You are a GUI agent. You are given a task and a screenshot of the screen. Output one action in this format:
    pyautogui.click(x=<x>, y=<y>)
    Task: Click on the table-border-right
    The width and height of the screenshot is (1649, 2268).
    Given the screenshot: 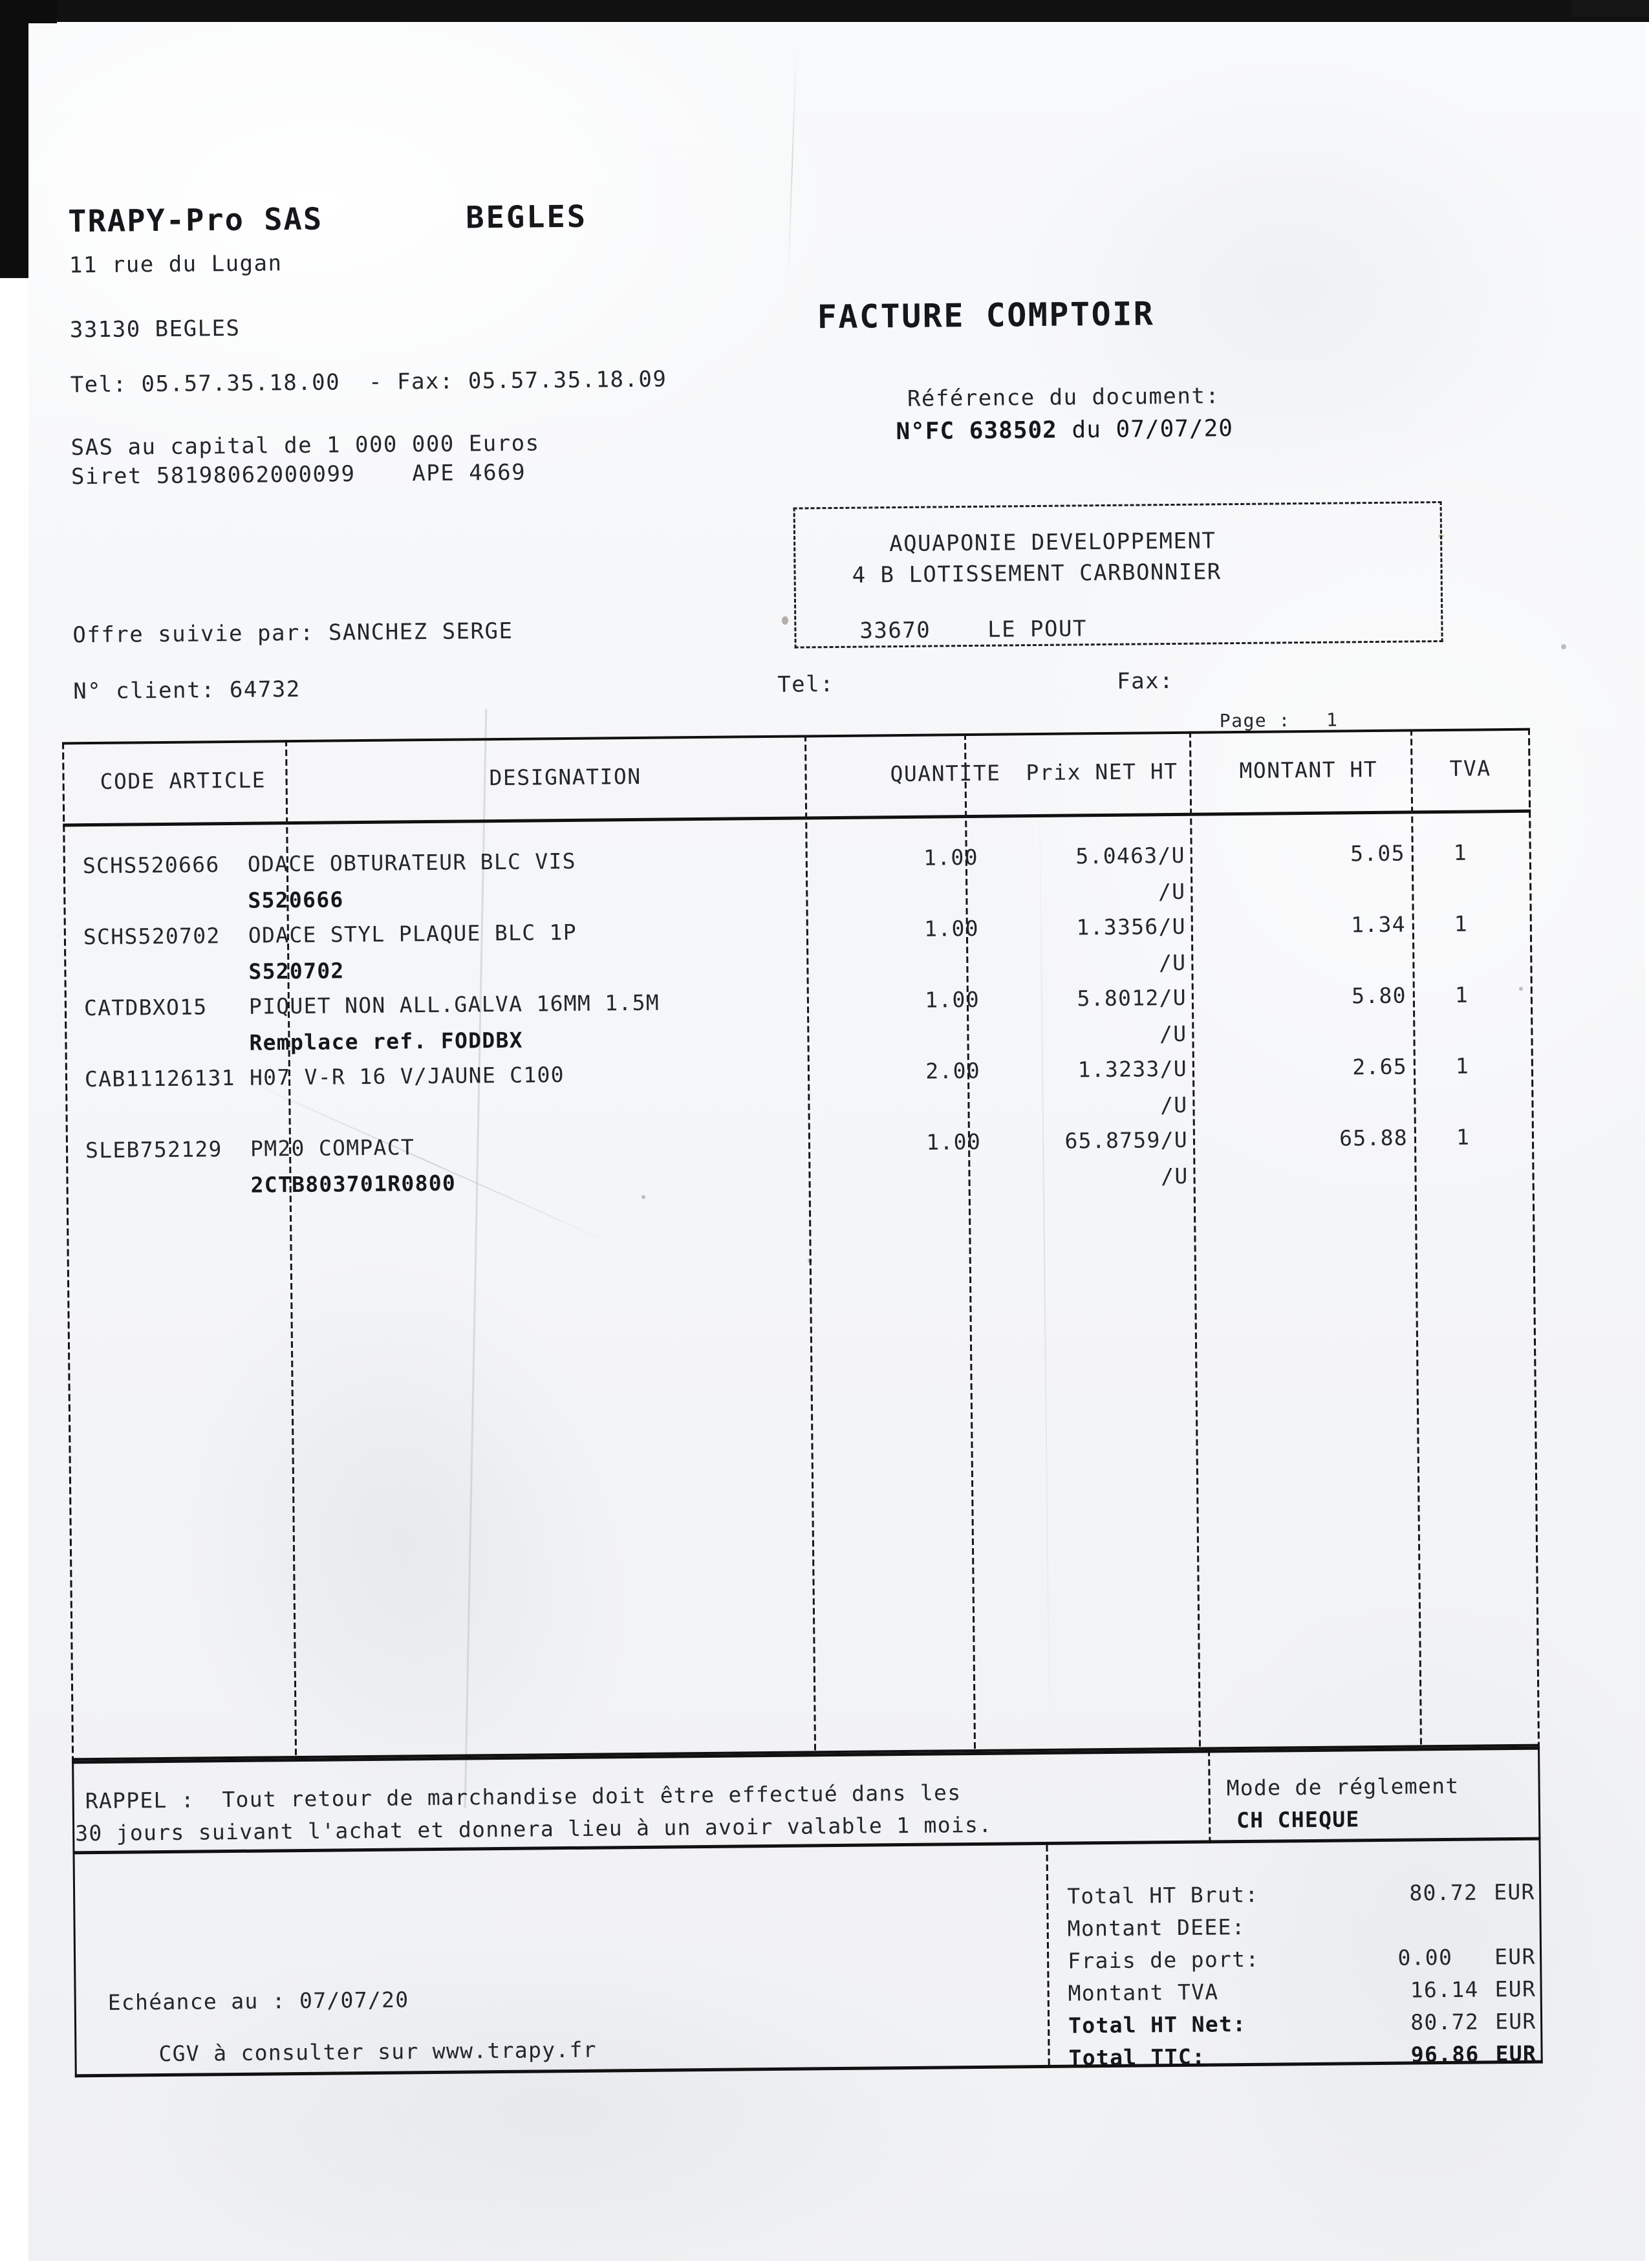 What is the action you would take?
    pyautogui.click(x=1533, y=1237)
    